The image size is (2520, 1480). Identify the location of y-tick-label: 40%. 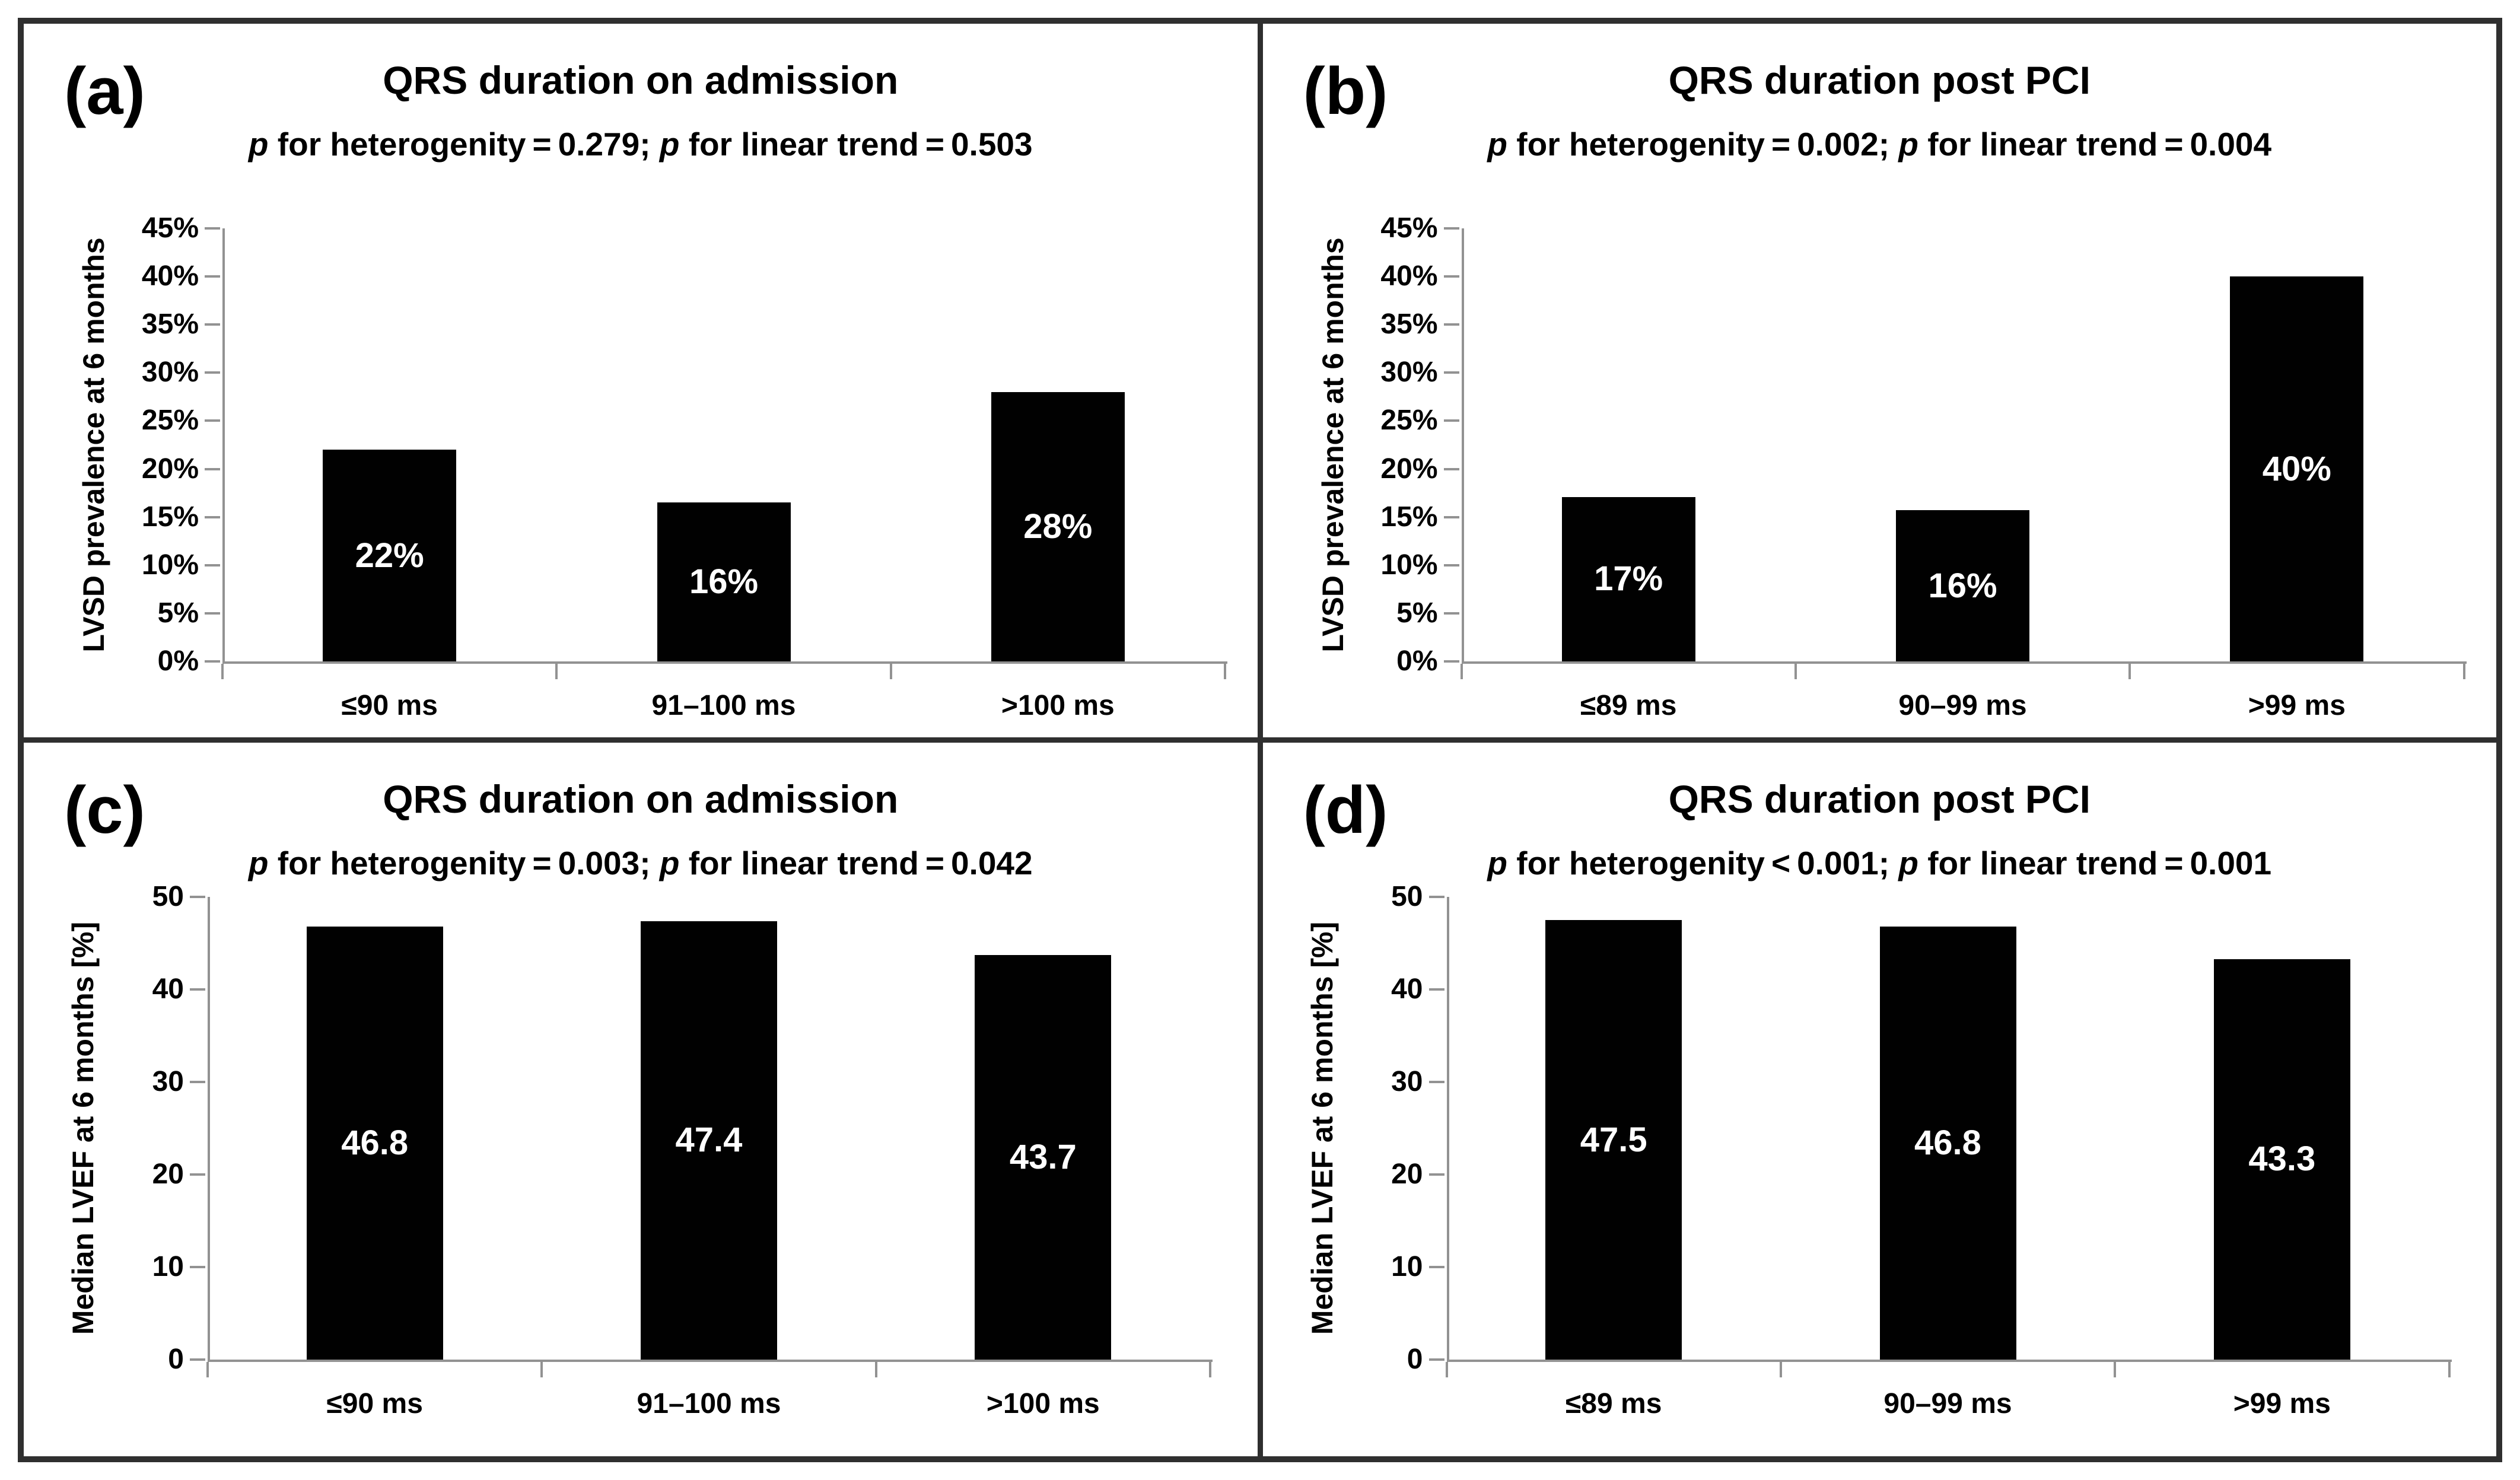
(1409, 276).